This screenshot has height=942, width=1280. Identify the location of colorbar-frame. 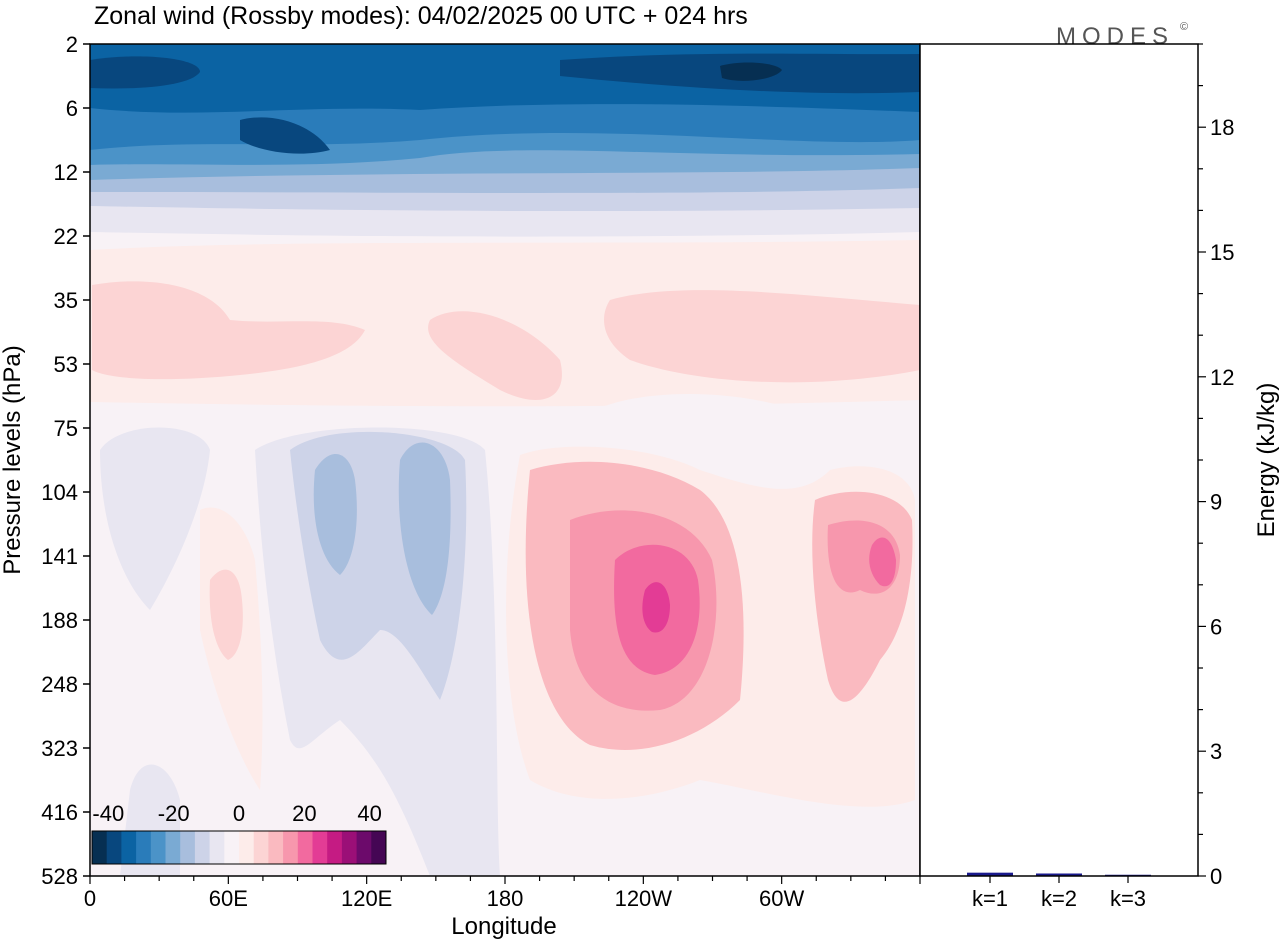
(239, 847).